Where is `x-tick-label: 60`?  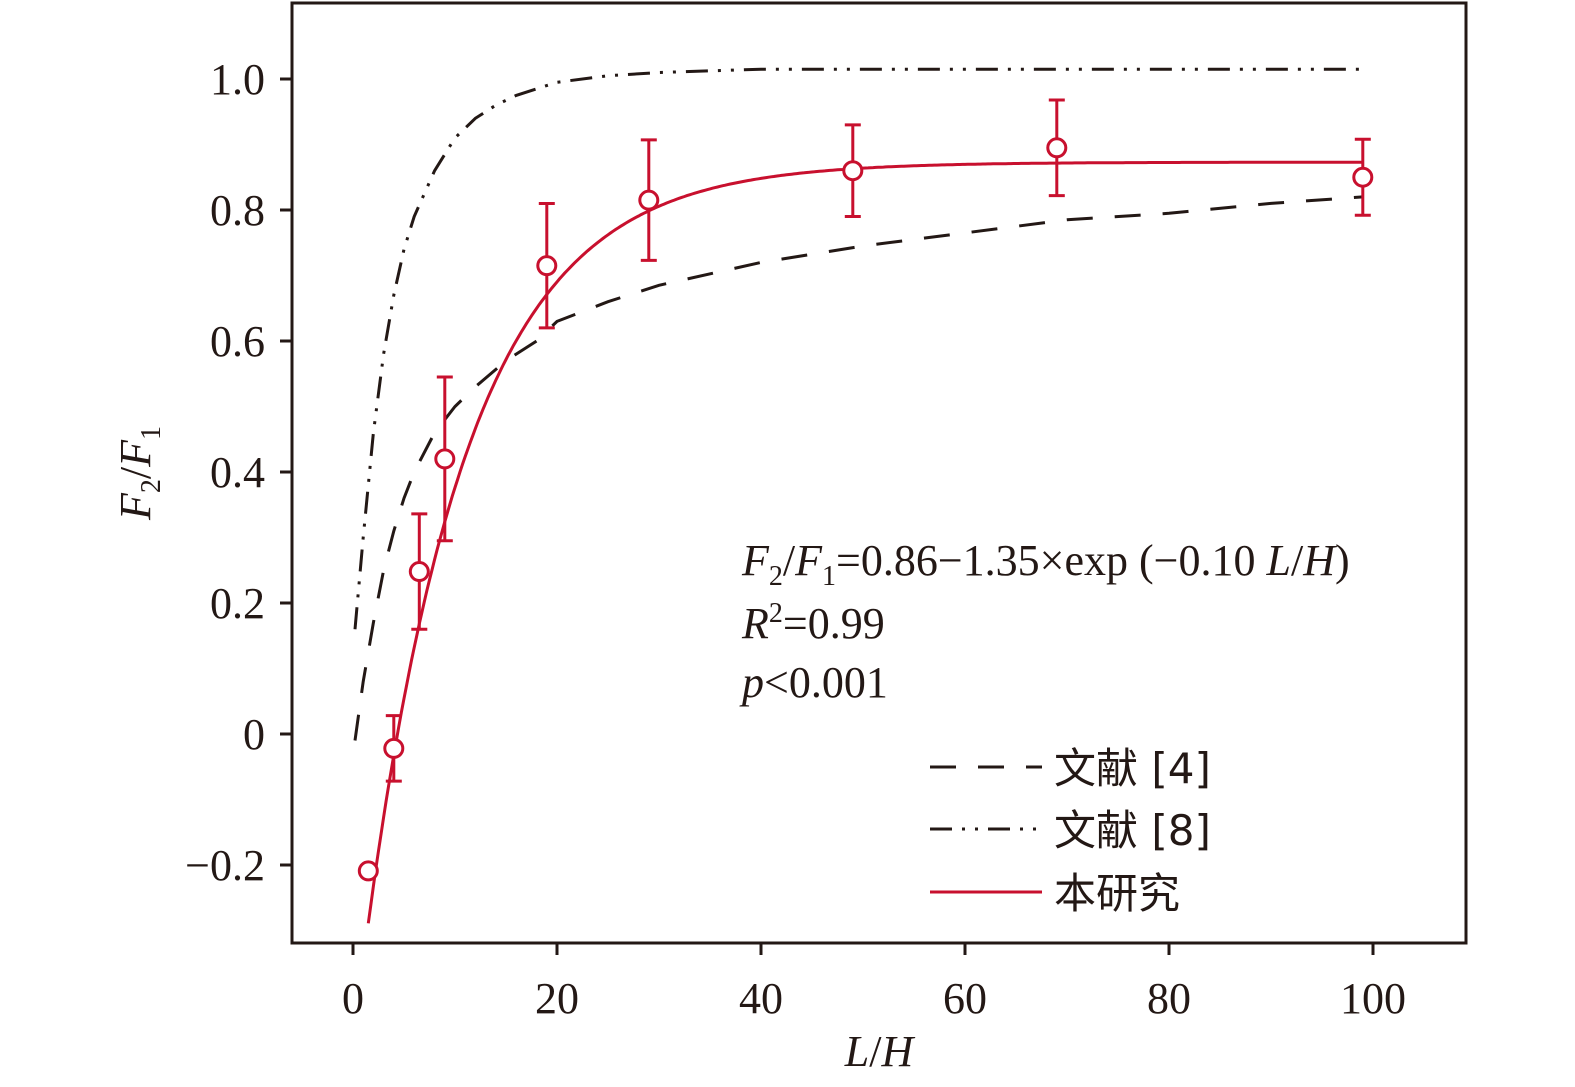
x-tick-label: 60 is located at coordinates (965, 998).